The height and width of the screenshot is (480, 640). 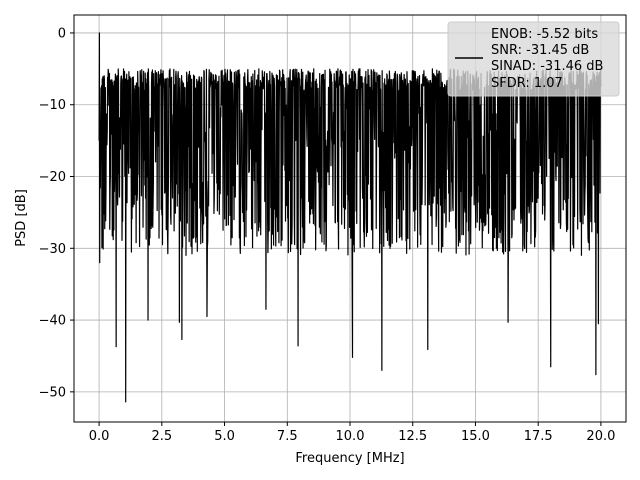 What do you see at coordinates (475, 436) in the screenshot?
I see `x-tick-label: 15.0` at bounding box center [475, 436].